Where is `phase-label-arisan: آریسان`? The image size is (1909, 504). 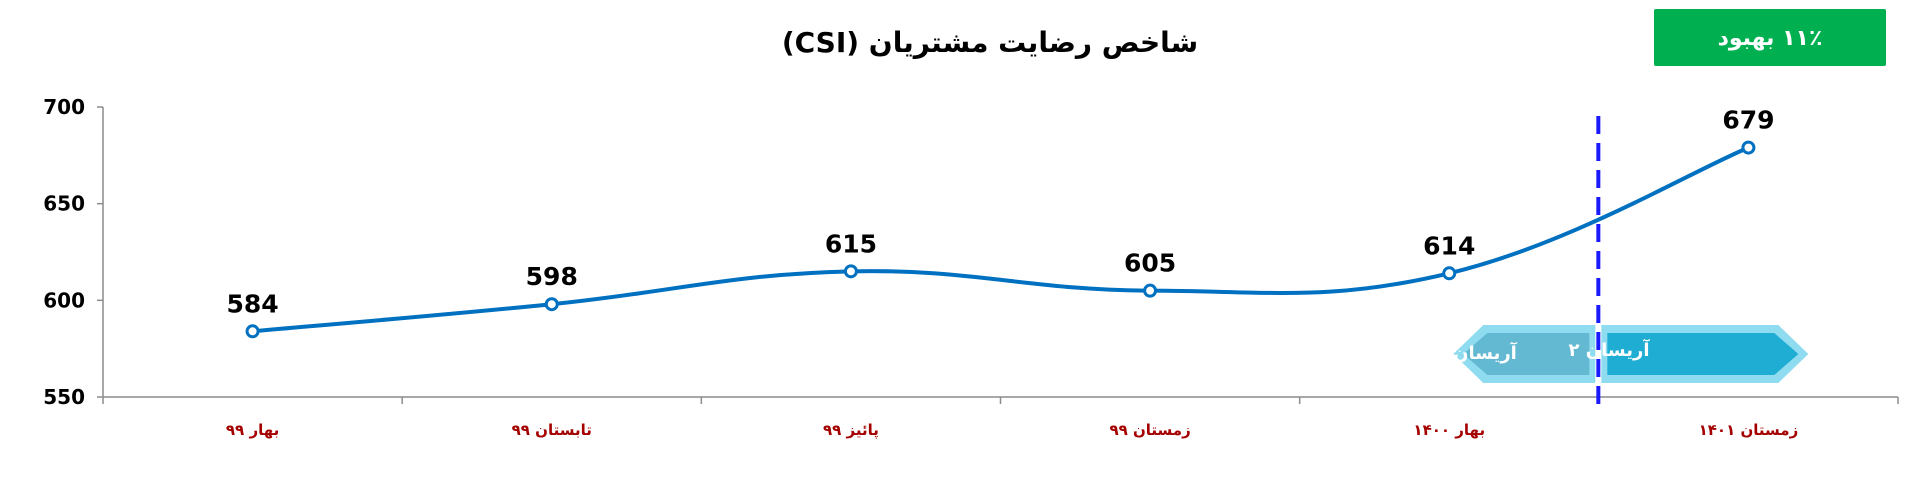
phase-label-arisan: آریسان is located at coordinates (1485, 352).